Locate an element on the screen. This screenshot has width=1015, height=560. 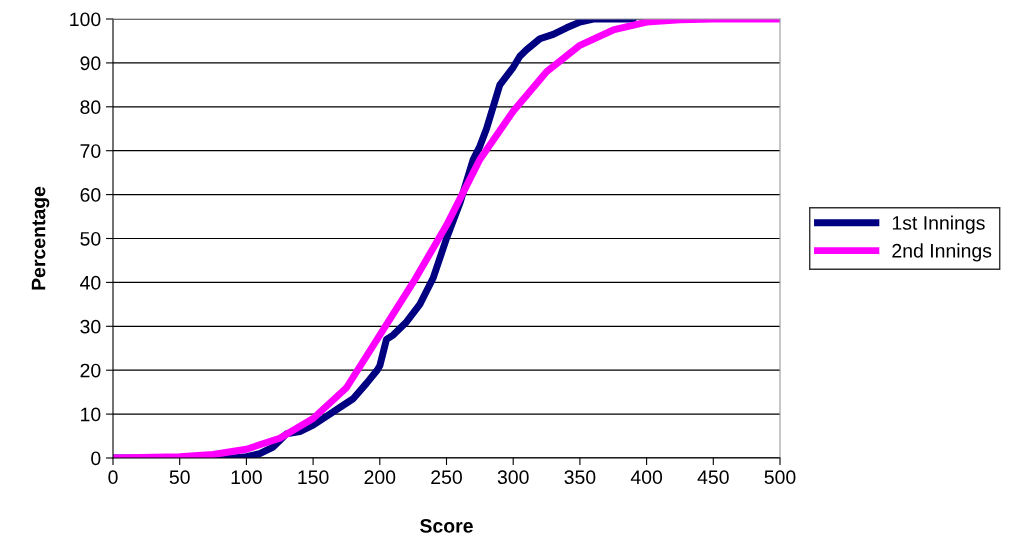
y-tick-label: 0 is located at coordinates (96, 458).